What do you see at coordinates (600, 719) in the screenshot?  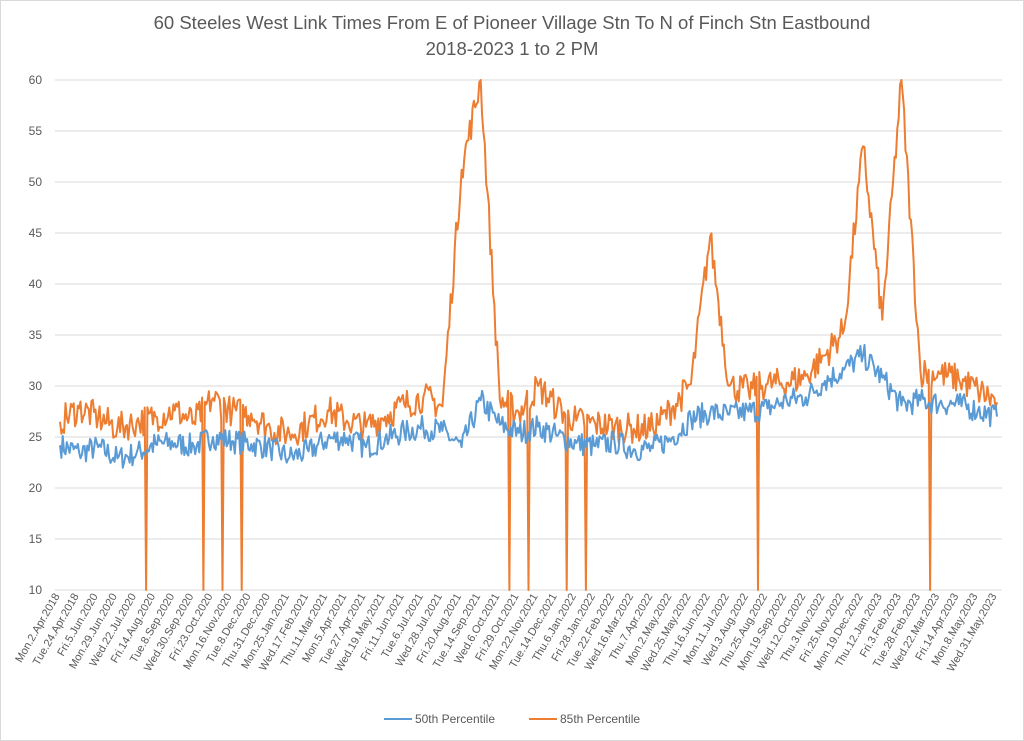 I see `legend-label-85th: 85th Percentile` at bounding box center [600, 719].